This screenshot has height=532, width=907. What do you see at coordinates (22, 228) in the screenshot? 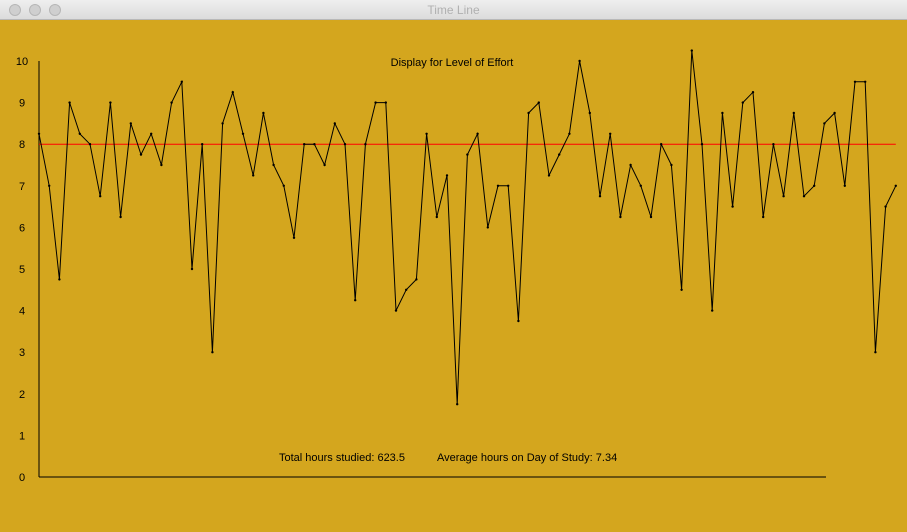
I see `y-tick-label: 6` at bounding box center [22, 228].